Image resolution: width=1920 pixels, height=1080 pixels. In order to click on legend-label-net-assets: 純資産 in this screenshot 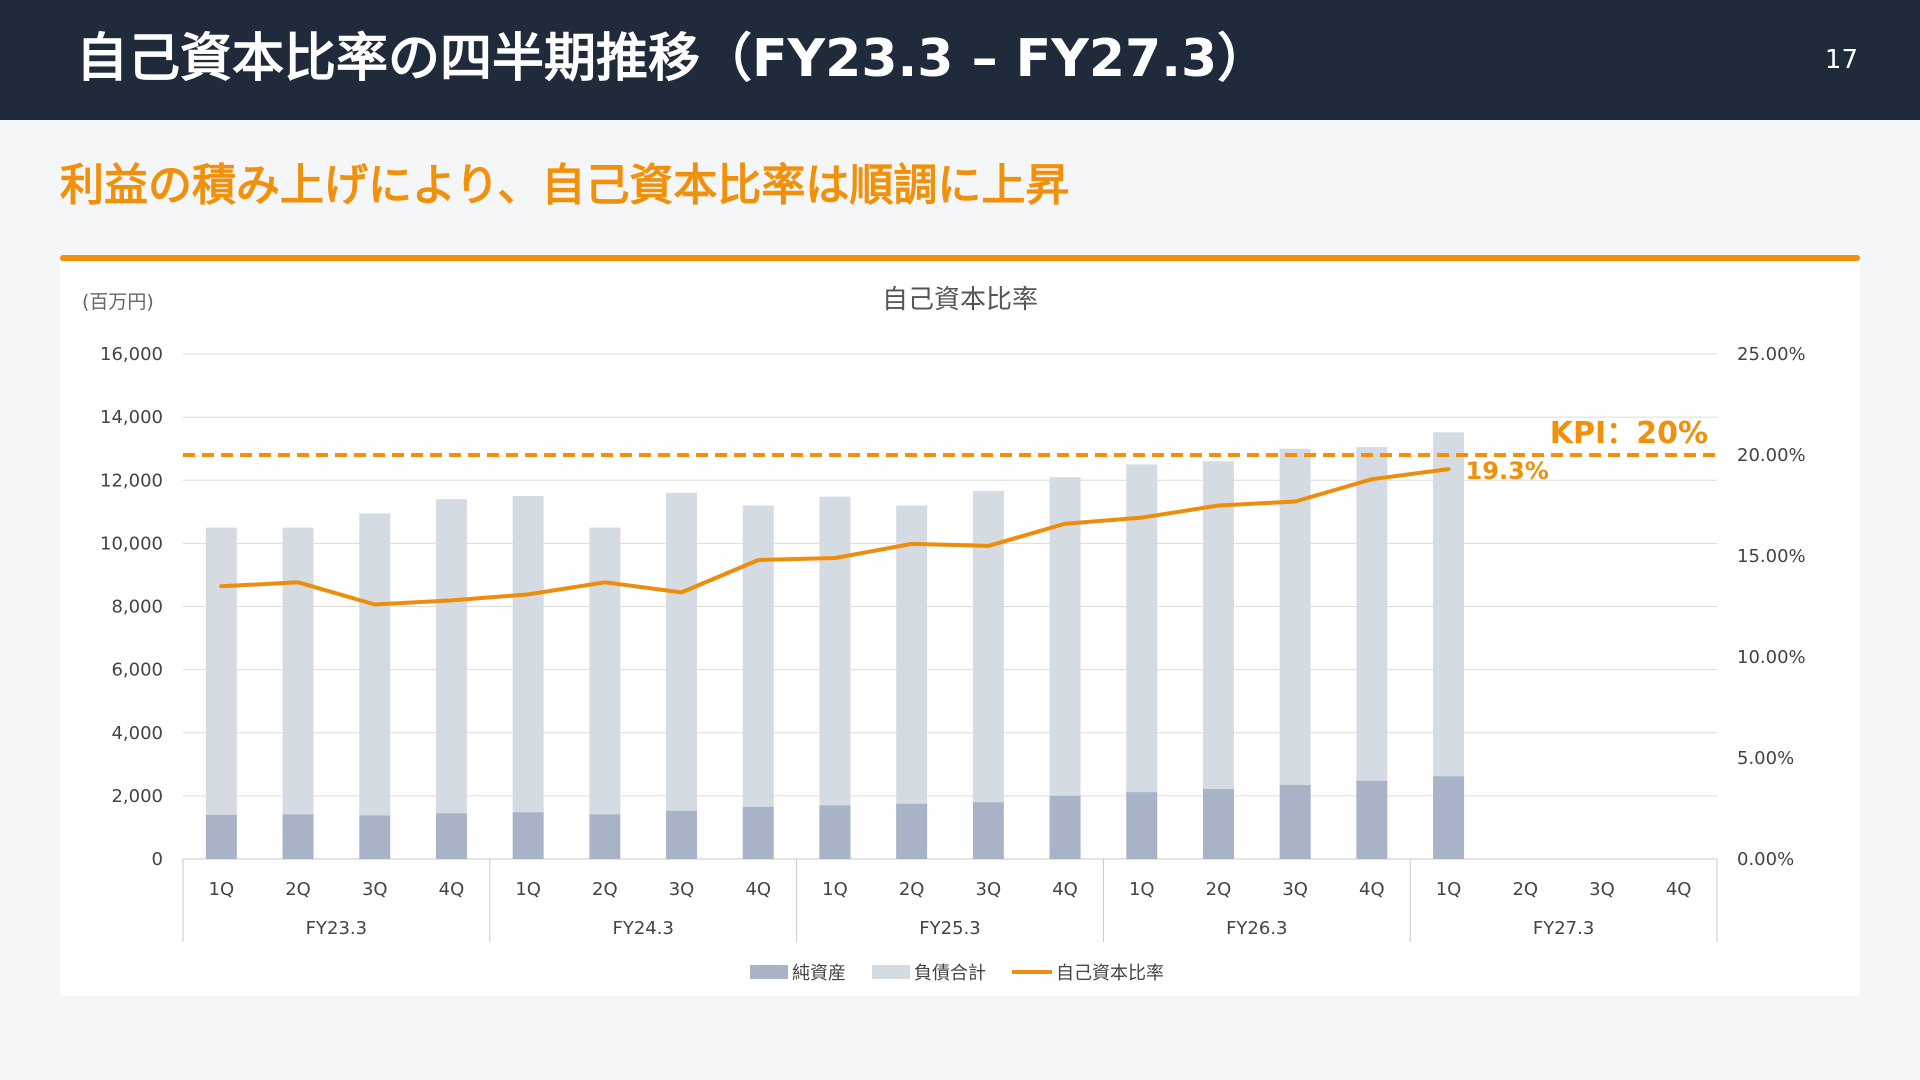, I will do `click(819, 973)`.